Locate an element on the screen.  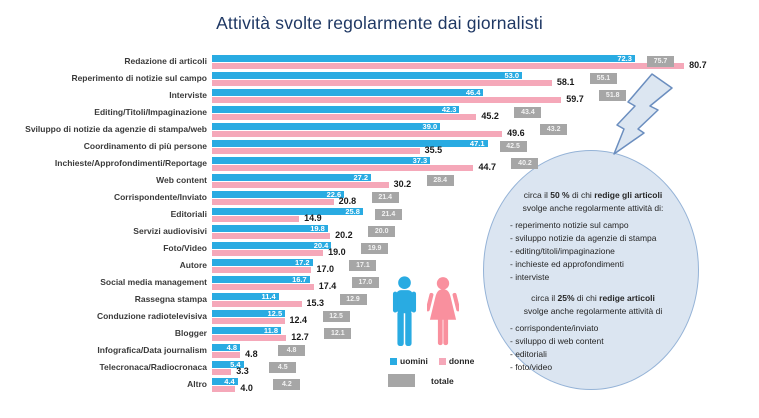
bubble-list-item: - sviluppo di web content is located at coordinates (557, 341).